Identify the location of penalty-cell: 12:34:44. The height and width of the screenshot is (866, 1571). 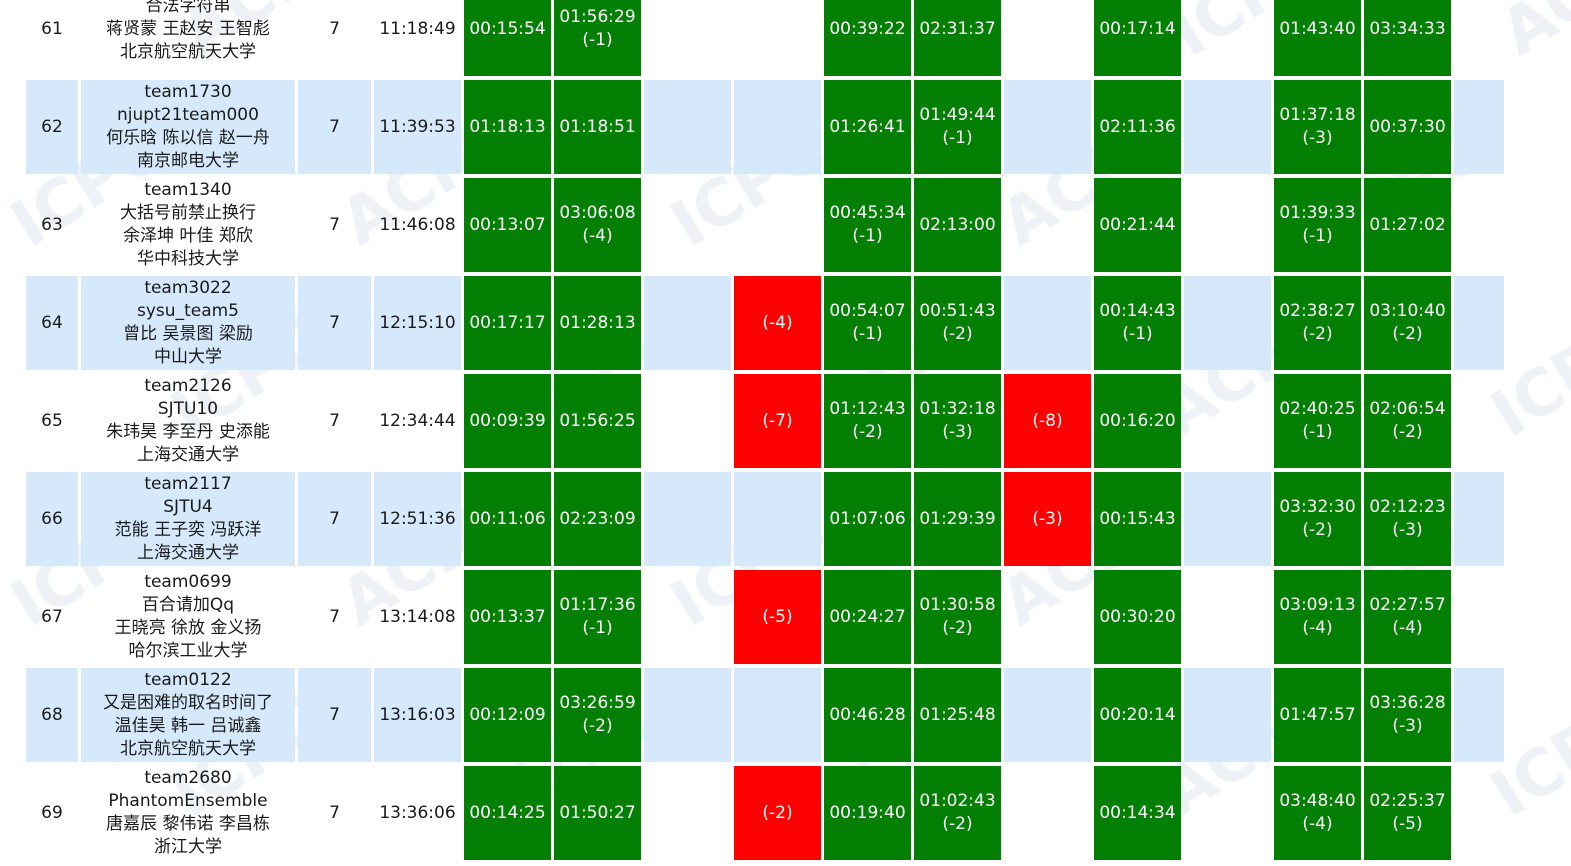
(417, 420).